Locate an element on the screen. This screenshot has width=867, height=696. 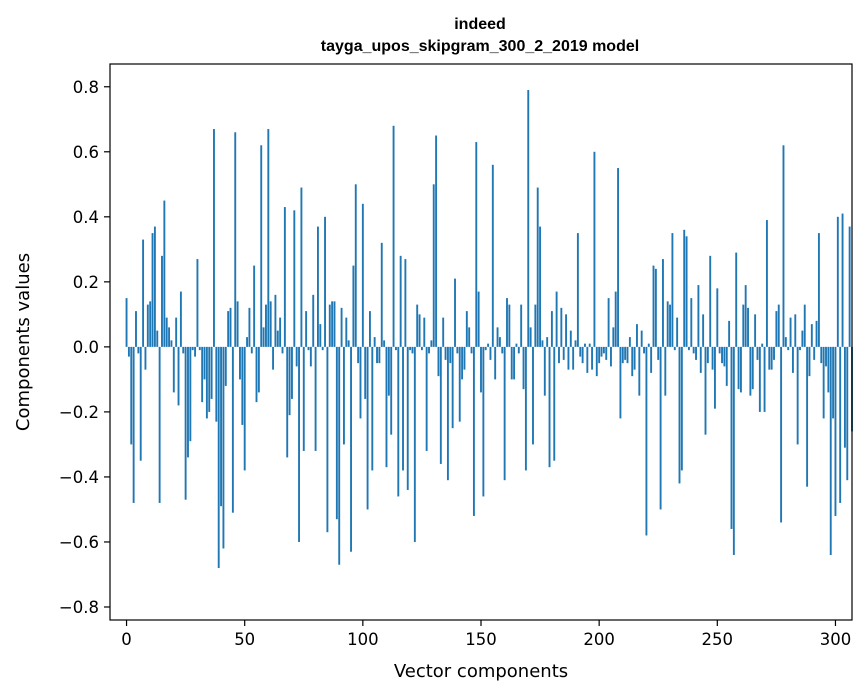
y-tick-label: 0.8 is located at coordinates (86, 87).